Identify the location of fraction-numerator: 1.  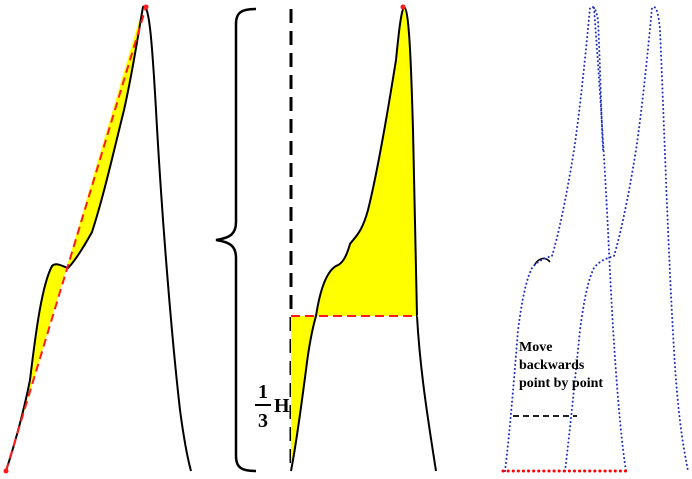
(263, 392).